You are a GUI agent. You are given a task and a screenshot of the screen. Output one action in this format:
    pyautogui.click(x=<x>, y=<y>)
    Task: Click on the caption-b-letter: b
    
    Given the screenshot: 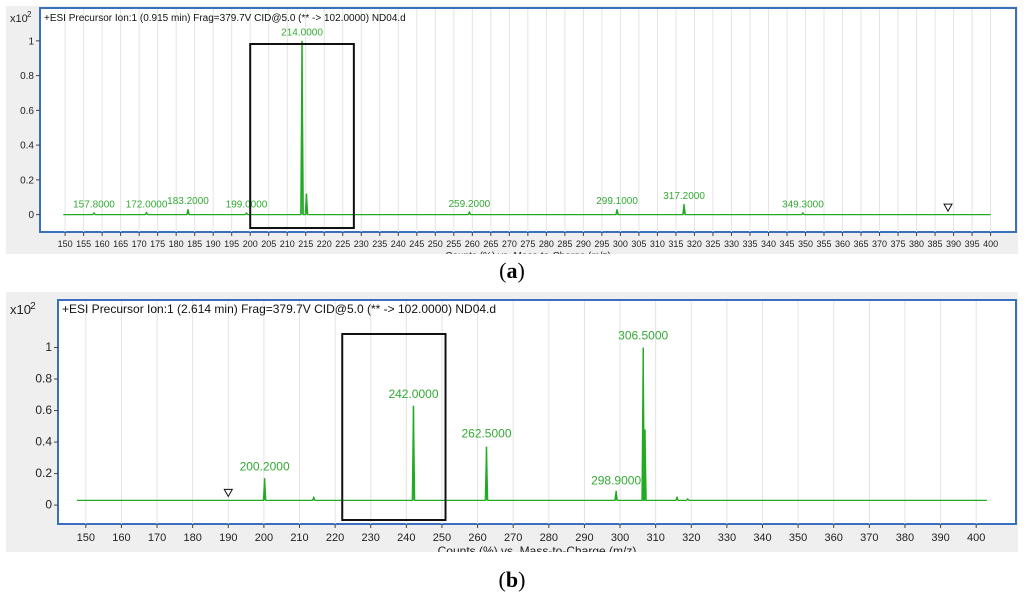 What is the action you would take?
    pyautogui.click(x=512, y=579)
    